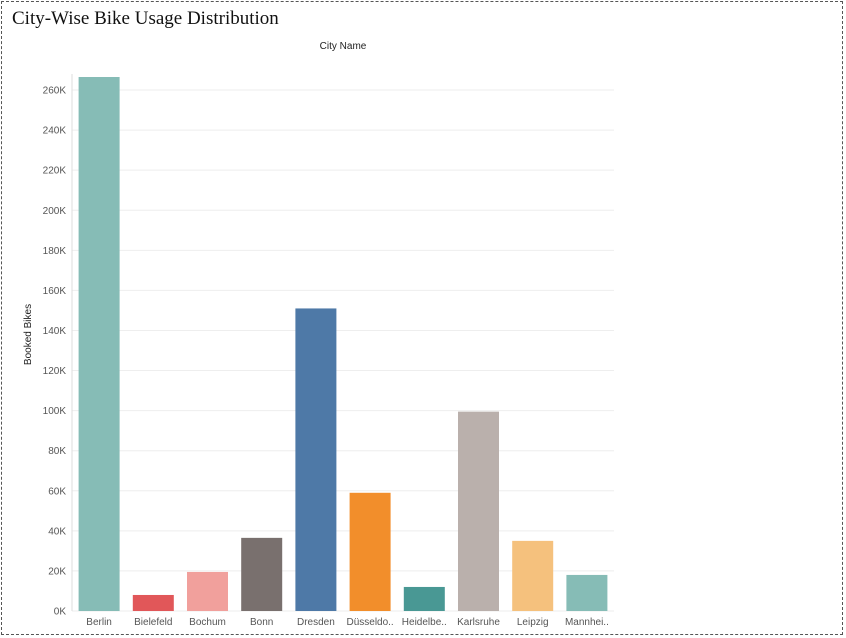  What do you see at coordinates (55, 331) in the screenshot?
I see `y-tick-label: 140K` at bounding box center [55, 331].